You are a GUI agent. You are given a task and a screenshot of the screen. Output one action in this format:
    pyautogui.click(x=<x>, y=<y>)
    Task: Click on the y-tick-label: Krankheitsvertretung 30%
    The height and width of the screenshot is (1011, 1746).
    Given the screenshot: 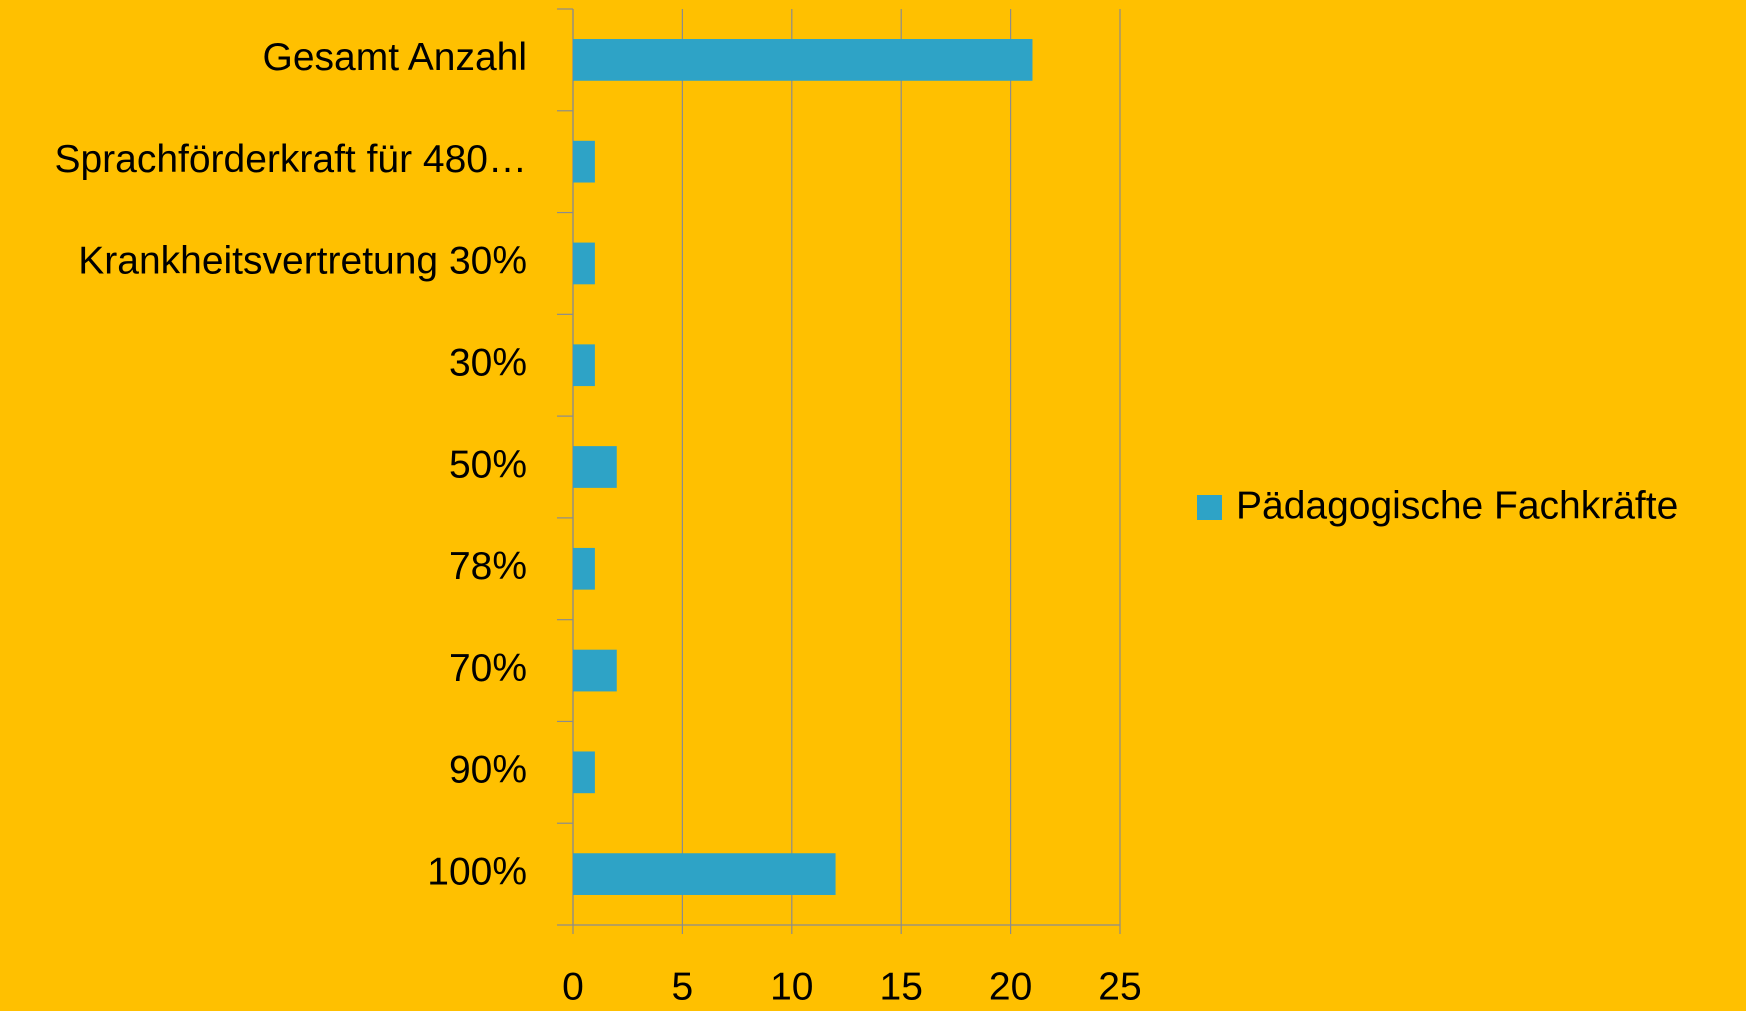 What is the action you would take?
    pyautogui.click(x=302, y=261)
    